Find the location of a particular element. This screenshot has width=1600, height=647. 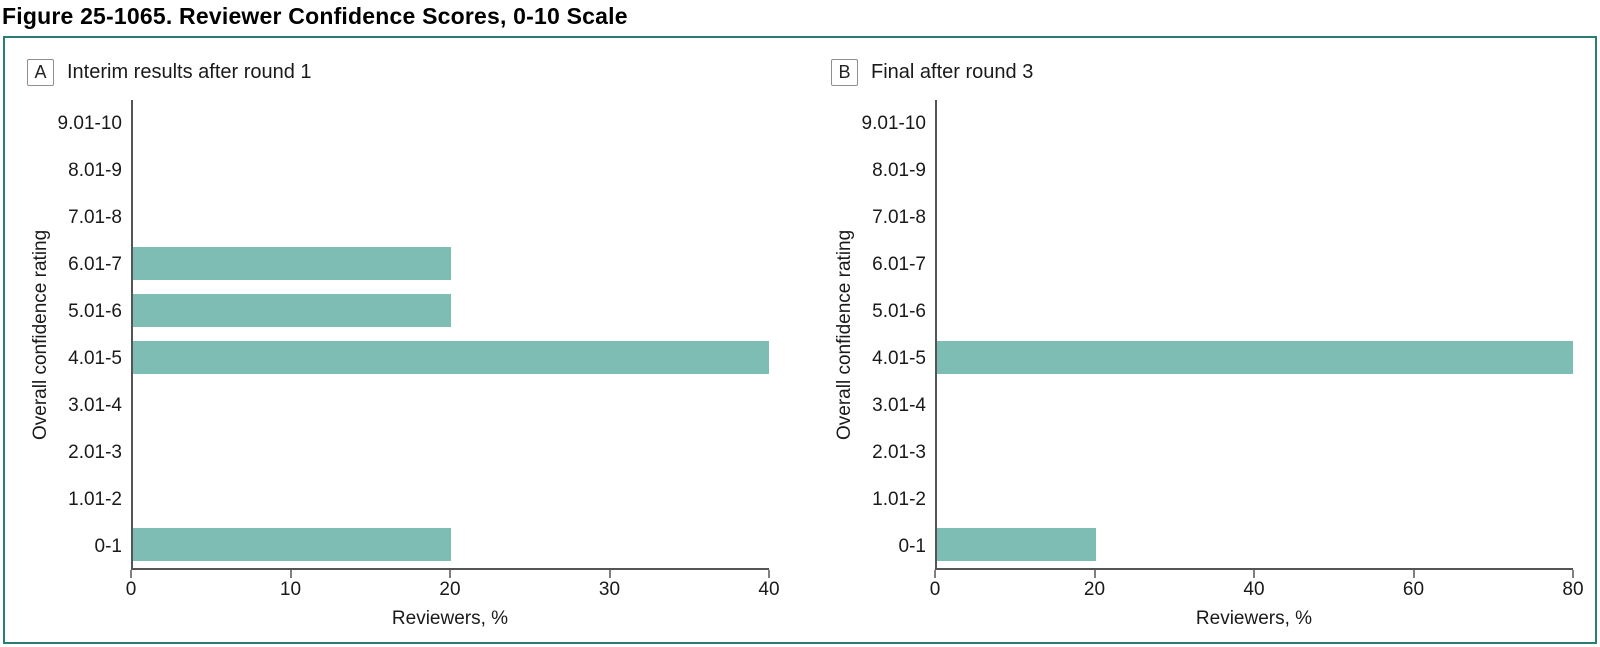

panel-b-letter-badge: B is located at coordinates (844, 72).